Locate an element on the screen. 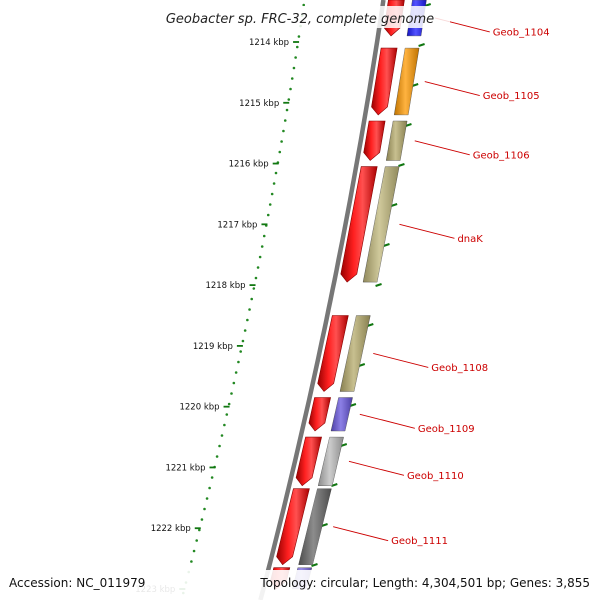 Image resolution: width=600 pixels, height=600 pixels. gene-label: Geob_1106 is located at coordinates (501, 155).